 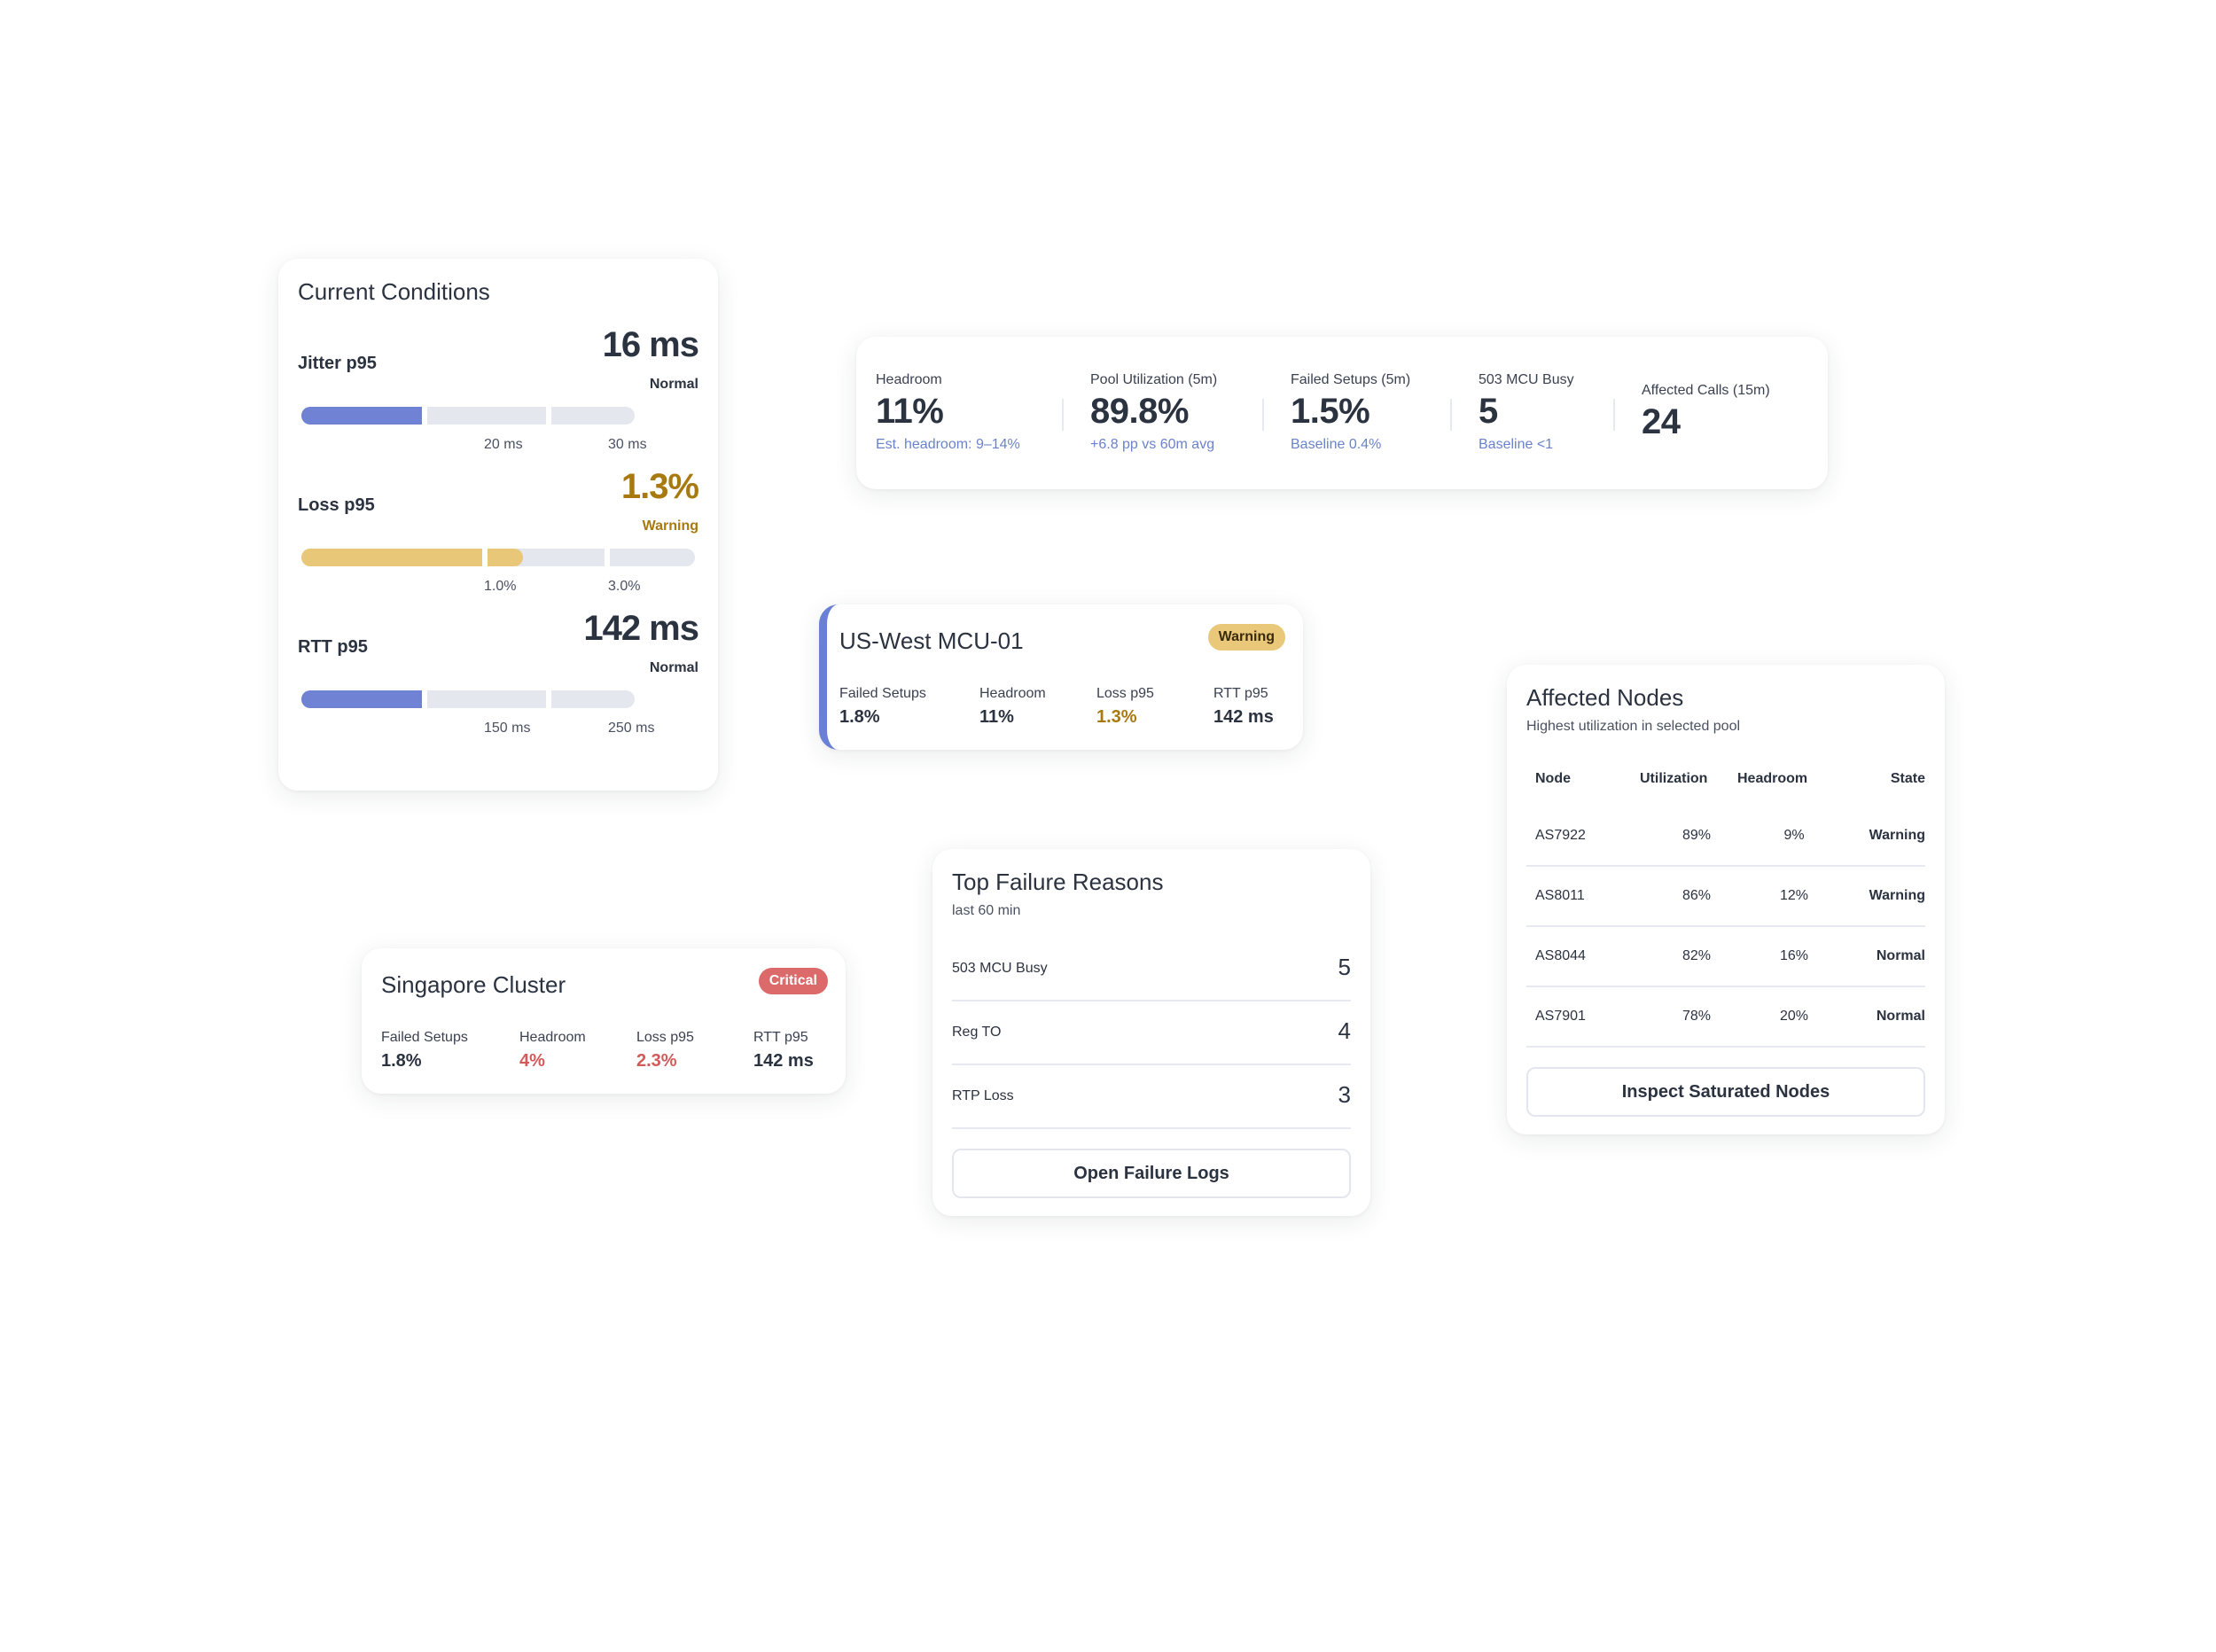 What do you see at coordinates (909, 379) in the screenshot?
I see `kpi-label: Headroom` at bounding box center [909, 379].